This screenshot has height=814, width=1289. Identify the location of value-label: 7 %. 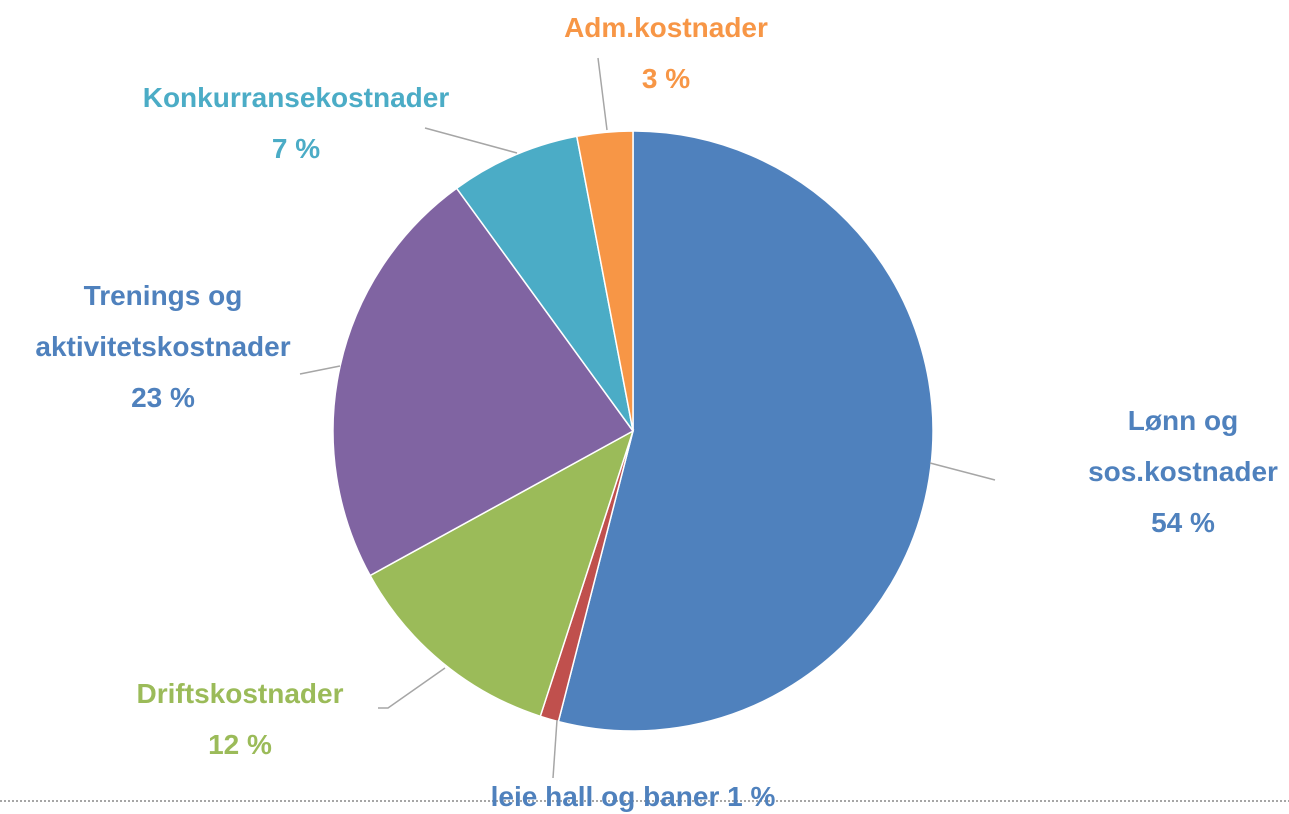
(296, 148).